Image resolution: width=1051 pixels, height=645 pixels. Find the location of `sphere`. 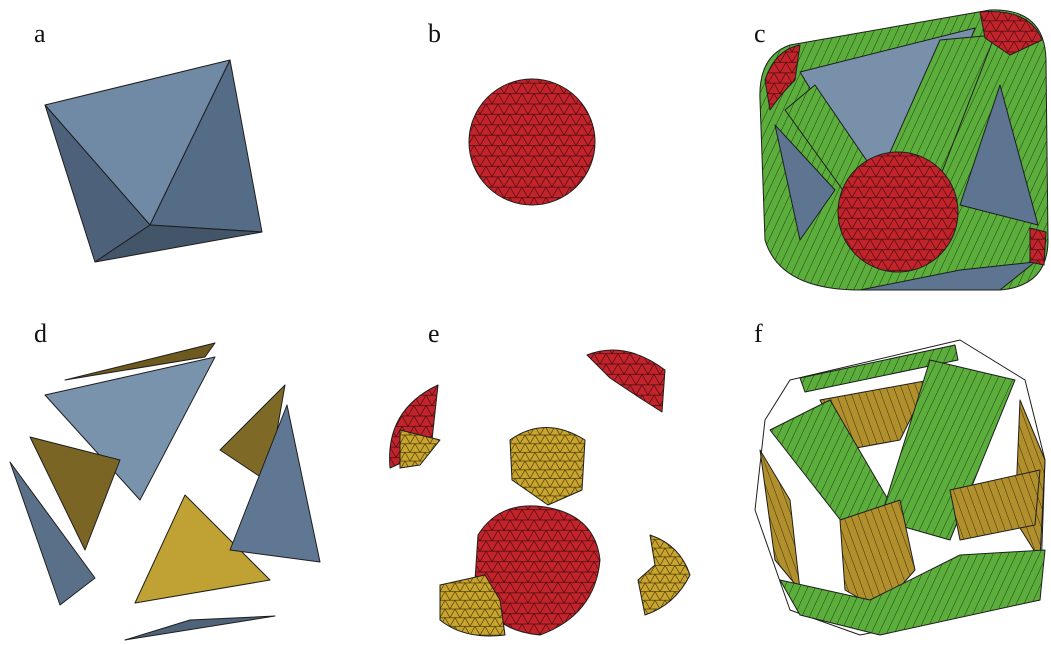

sphere is located at coordinates (532, 142).